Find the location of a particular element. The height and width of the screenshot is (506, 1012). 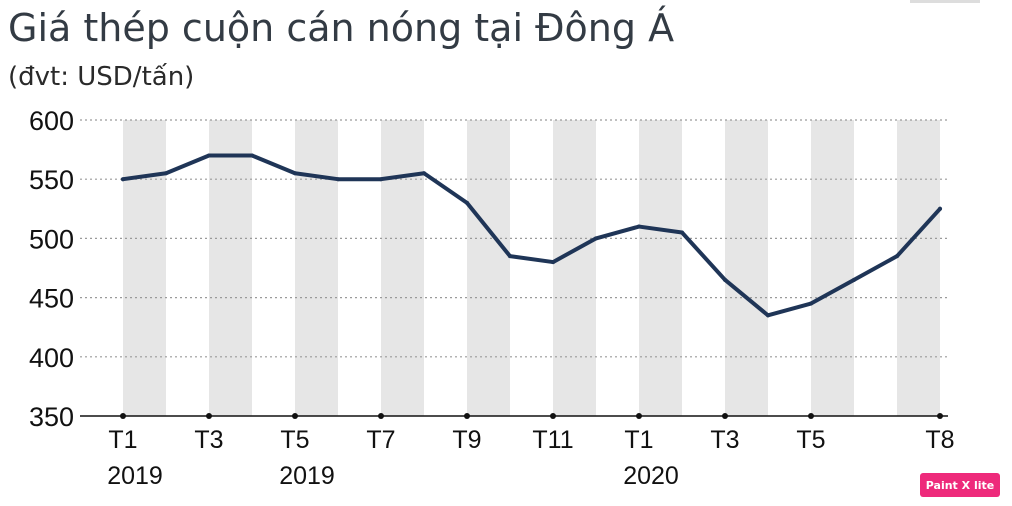

y-tick-label: 400 is located at coordinates (51, 358).